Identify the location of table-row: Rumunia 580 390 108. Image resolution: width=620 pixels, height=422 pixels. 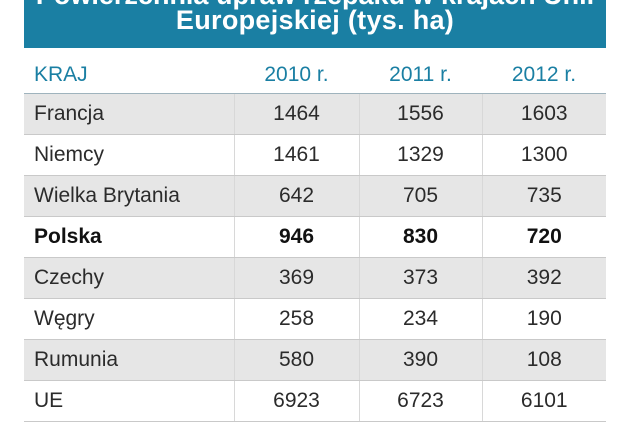
(315, 360).